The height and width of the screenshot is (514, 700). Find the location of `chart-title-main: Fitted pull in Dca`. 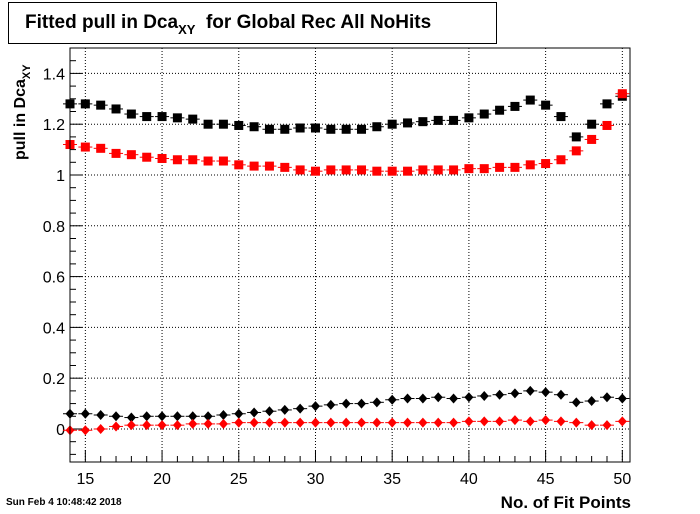

chart-title-main: Fitted pull in Dca is located at coordinates (102, 22).